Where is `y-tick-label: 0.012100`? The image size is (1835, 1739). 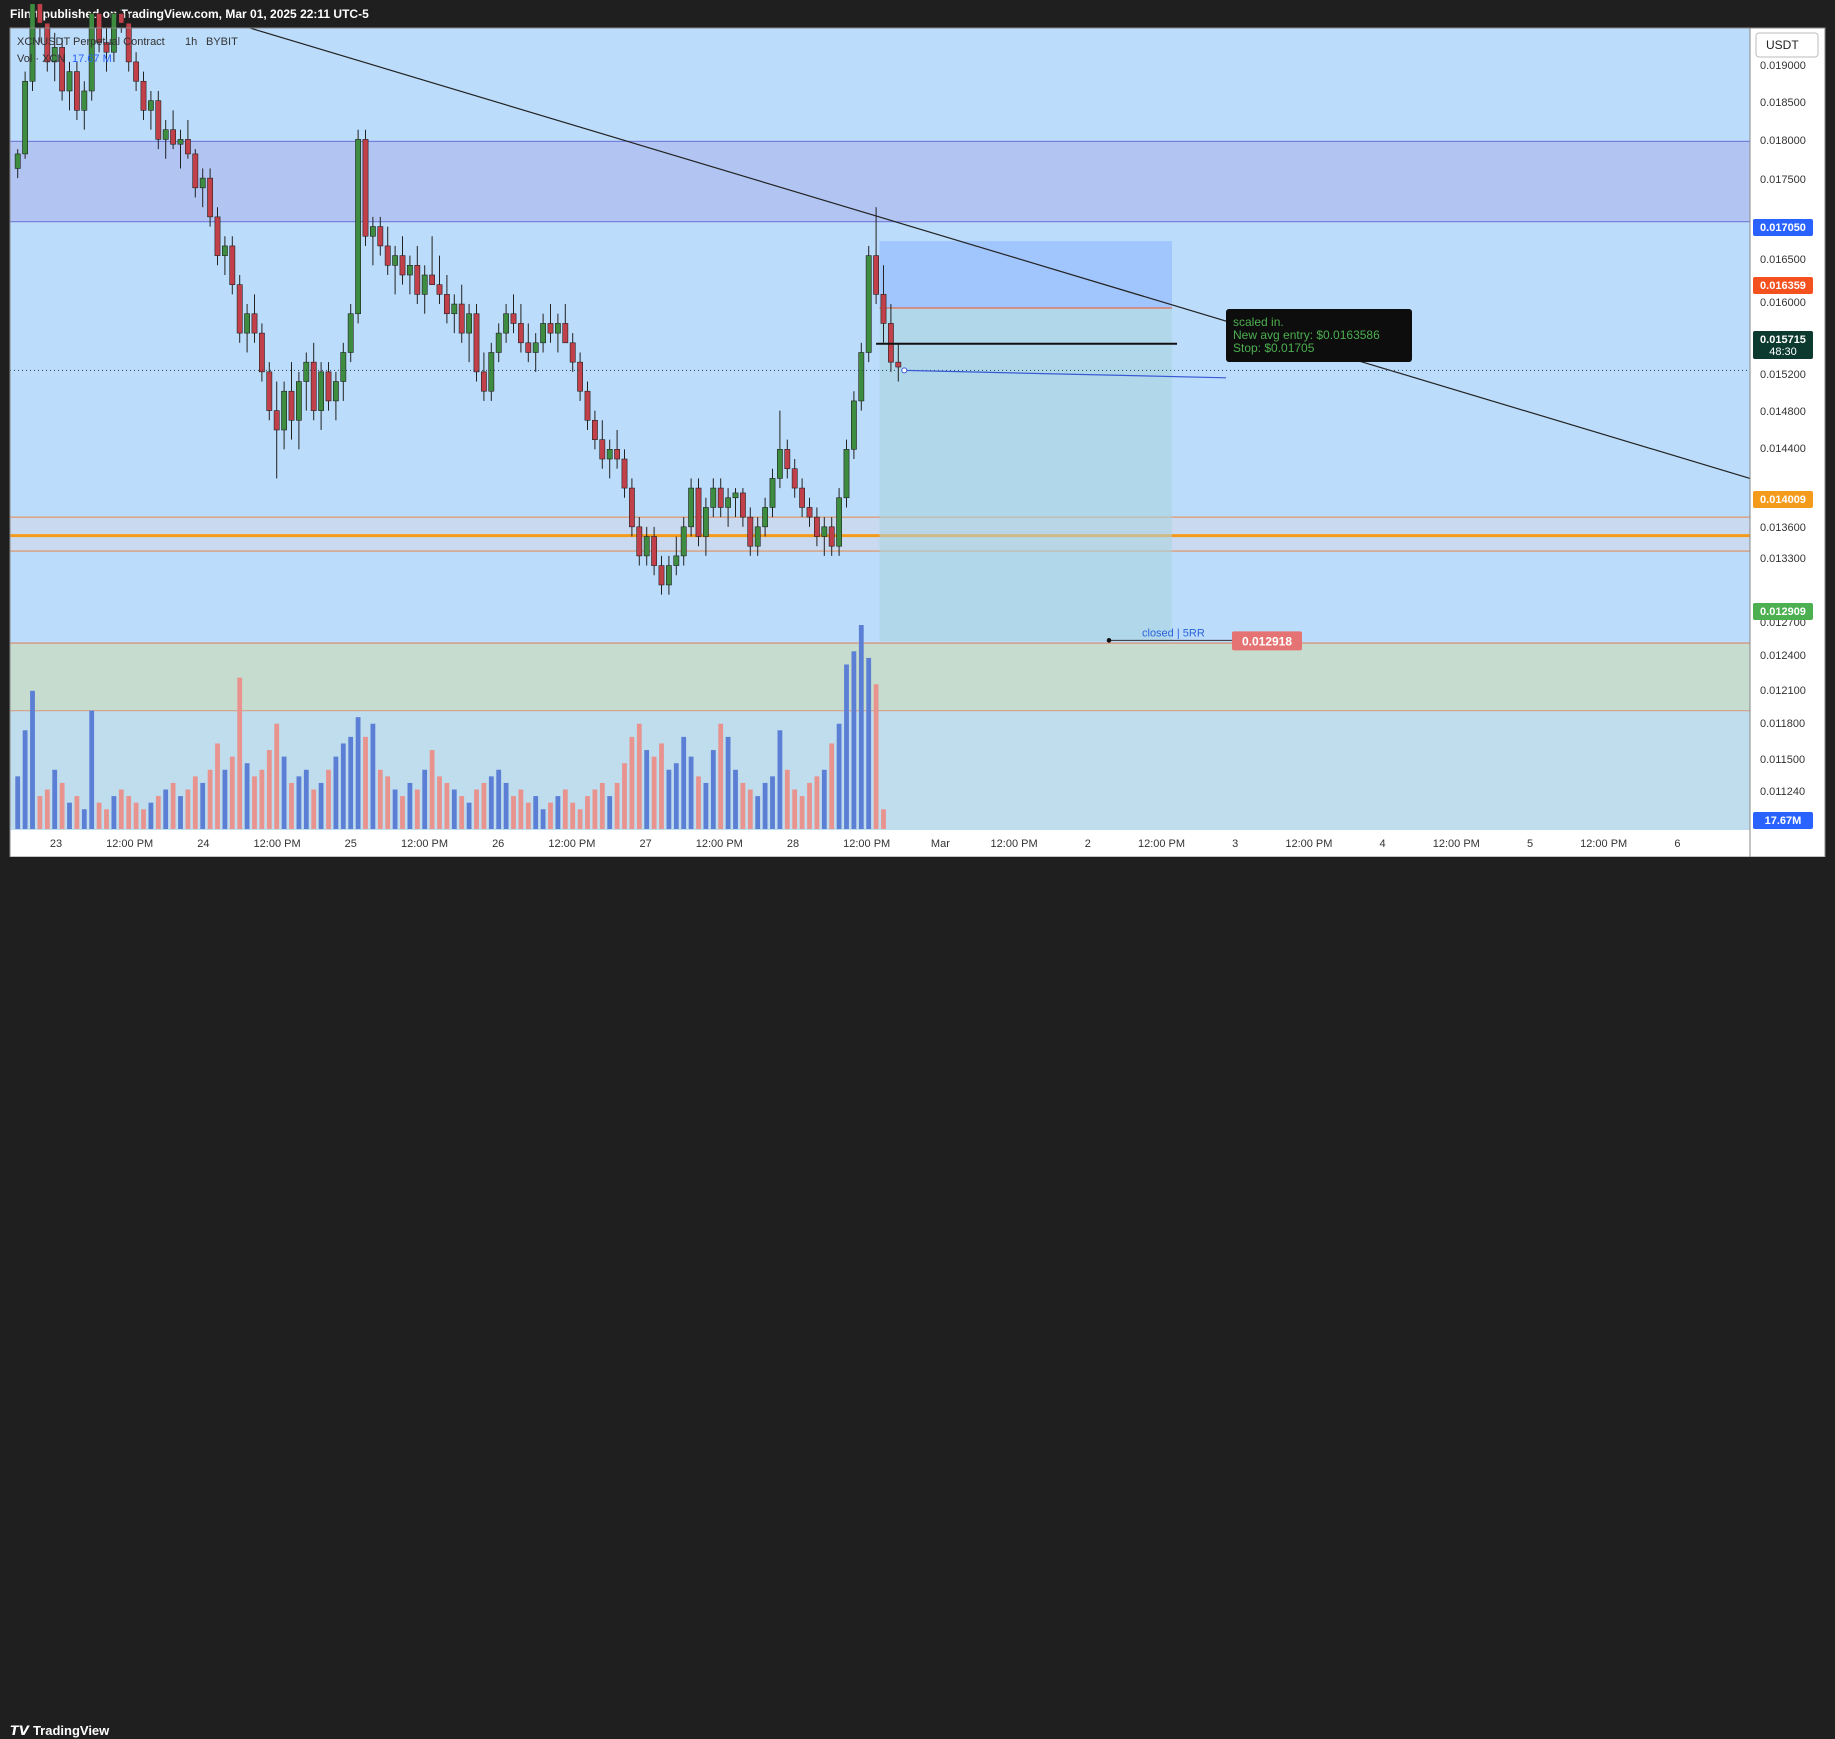
y-tick-label: 0.012100 is located at coordinates (1783, 691).